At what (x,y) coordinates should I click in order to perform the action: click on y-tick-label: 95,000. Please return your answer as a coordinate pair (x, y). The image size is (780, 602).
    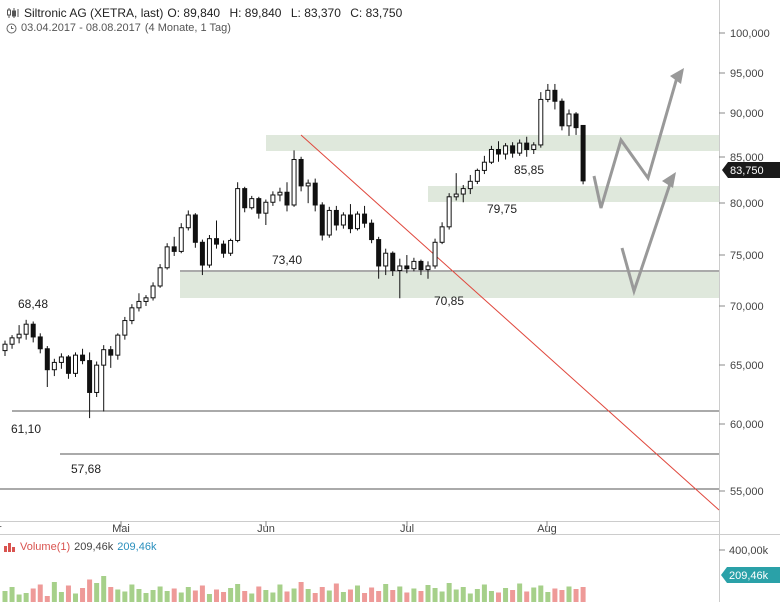
    Looking at the image, I should click on (747, 74).